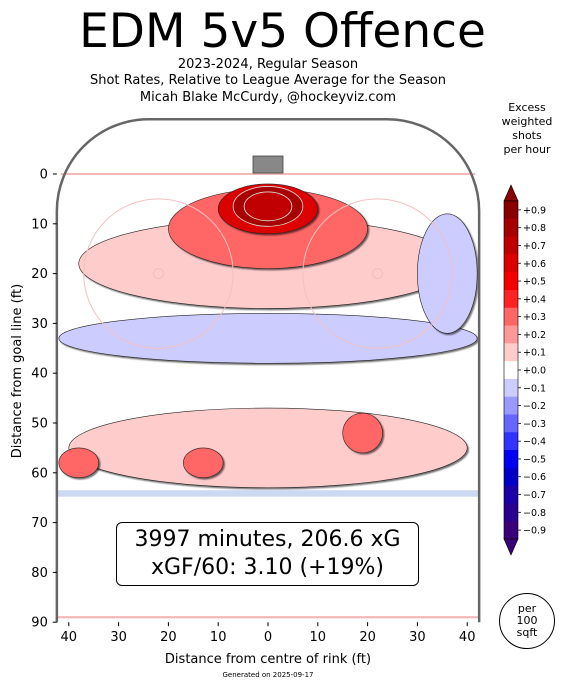 The height and width of the screenshot is (691, 565). I want to click on summary-xgf-rate: xGF/60: 3.10 (+19%), so click(267, 567).